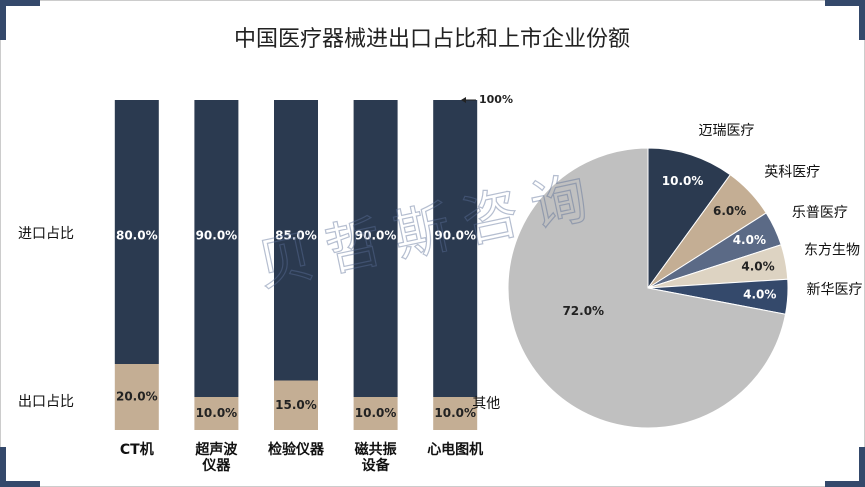  What do you see at coordinates (726, 131) in the screenshot?
I see `category-label: 迈瑞医疗` at bounding box center [726, 131].